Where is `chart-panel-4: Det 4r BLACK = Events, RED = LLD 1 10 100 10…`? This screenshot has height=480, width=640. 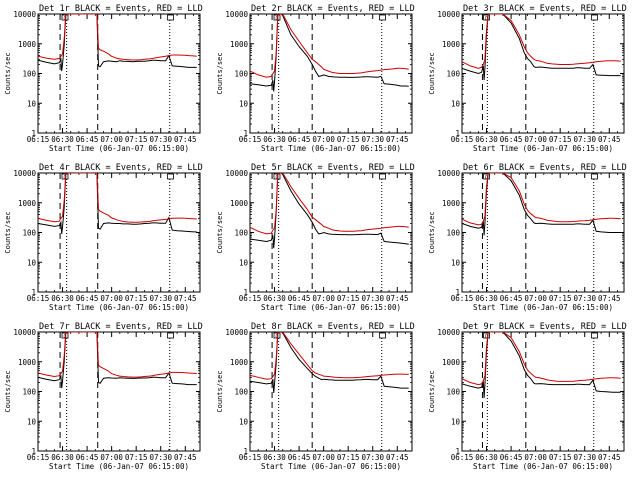 chart-panel-4: Det 4r BLACK = Events, RED = LLD 1 10 100 10… is located at coordinates (103, 237).